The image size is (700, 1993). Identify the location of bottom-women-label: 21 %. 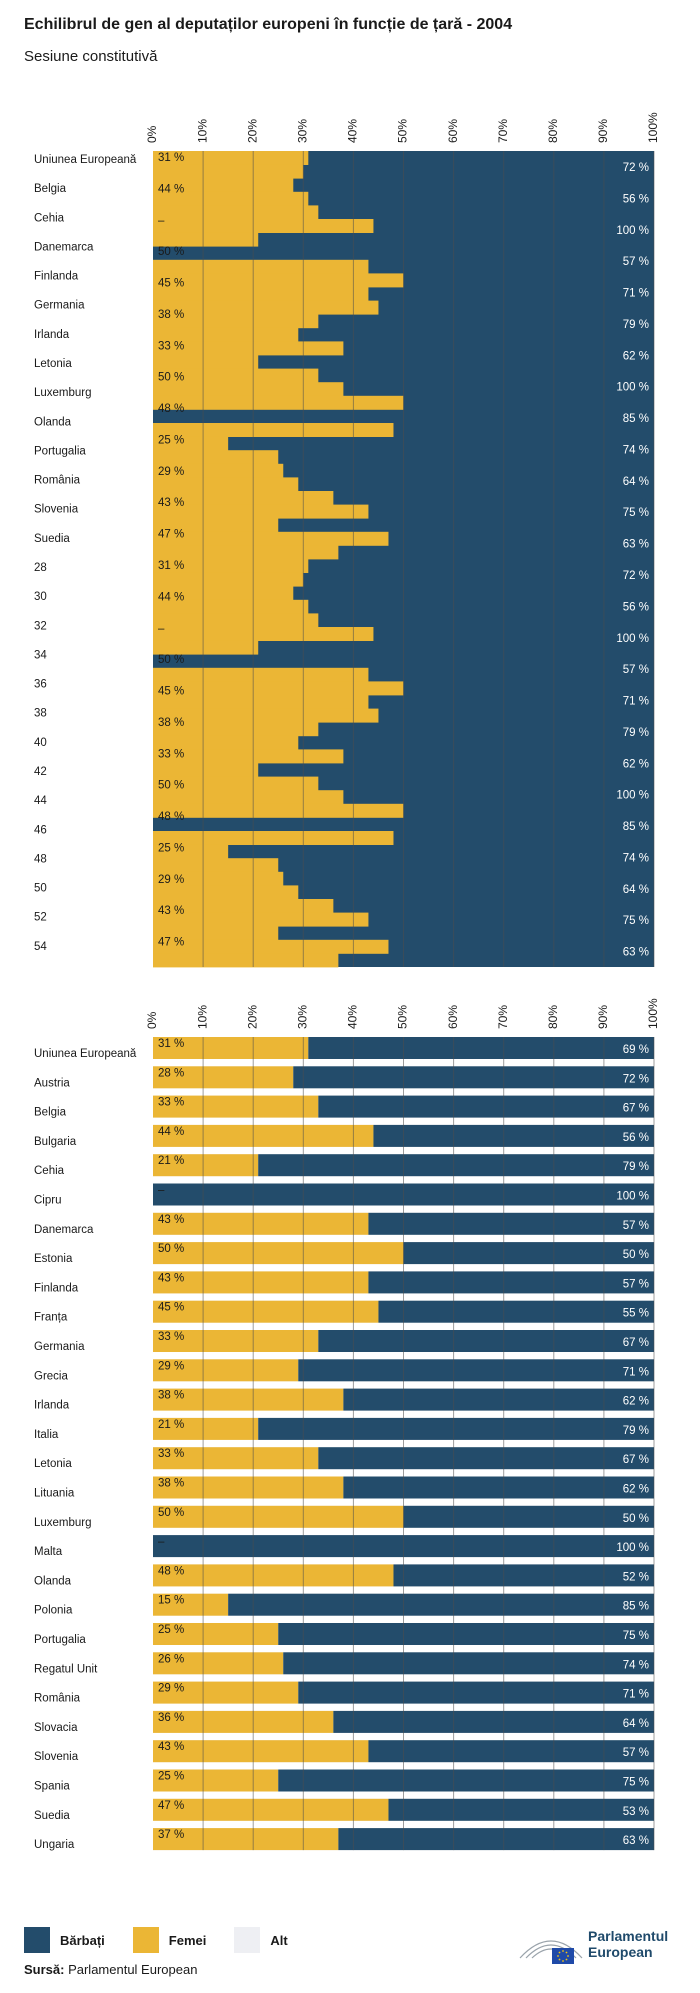
(171, 1161).